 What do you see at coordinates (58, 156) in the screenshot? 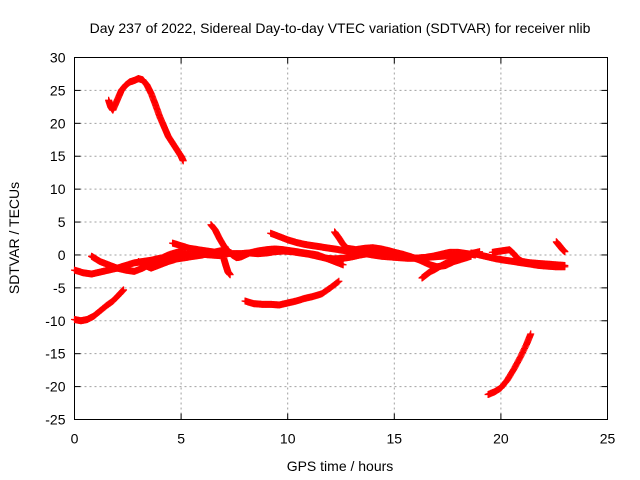
I see `y-tick-label: 15` at bounding box center [58, 156].